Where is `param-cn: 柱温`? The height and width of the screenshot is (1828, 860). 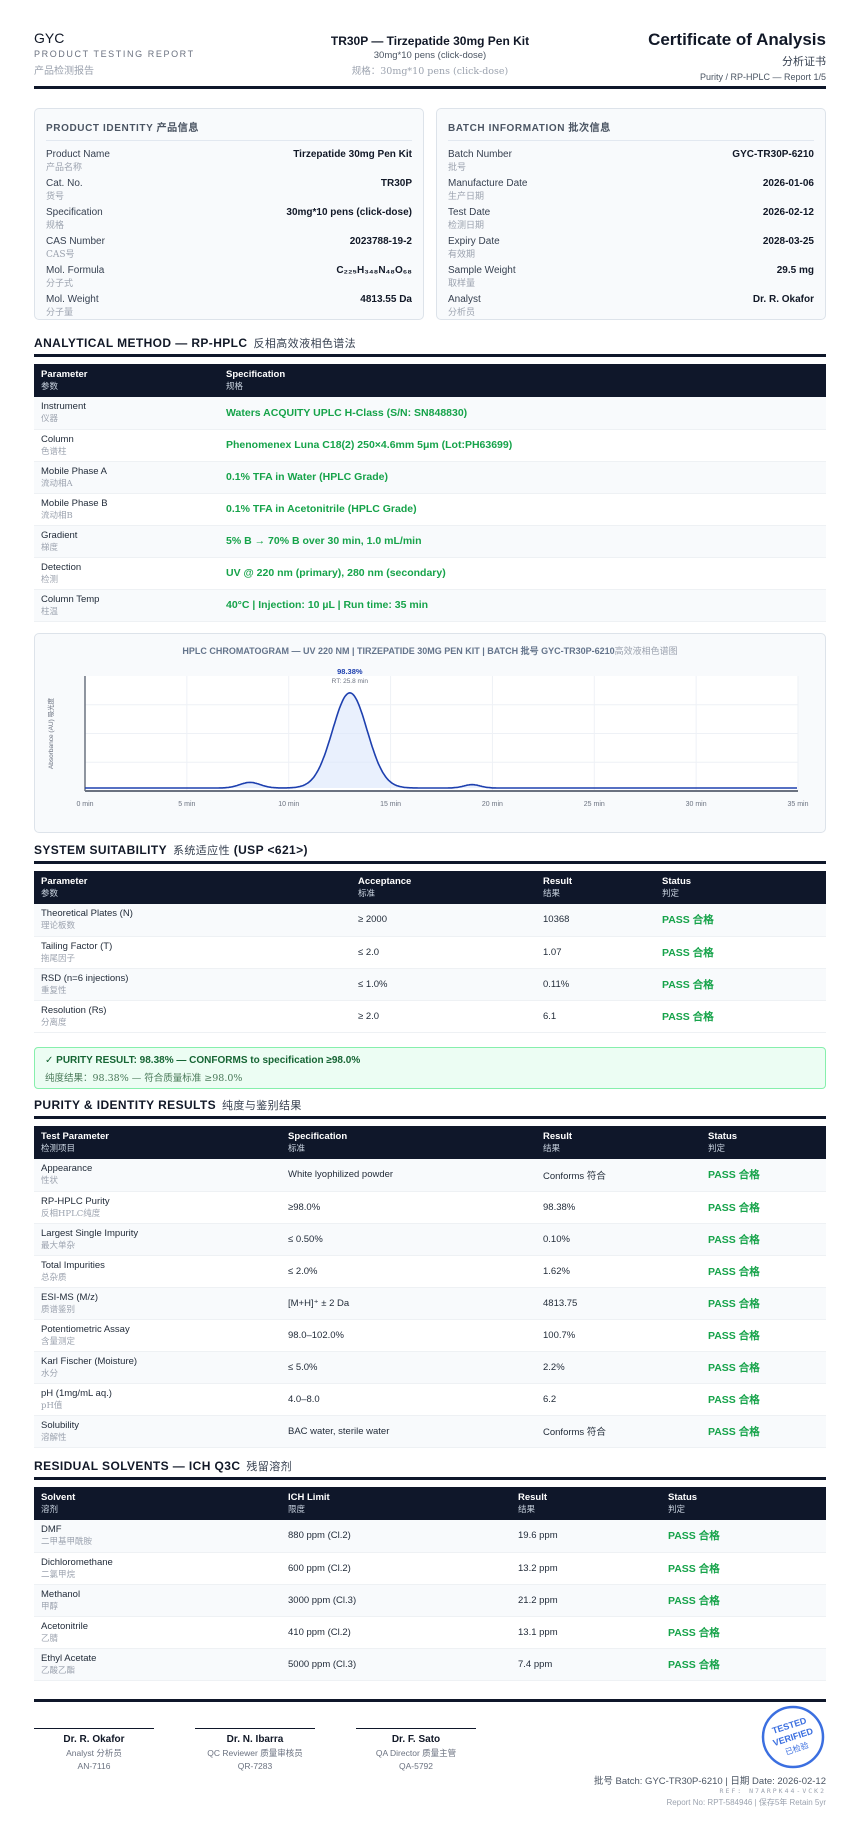 param-cn: 柱温 is located at coordinates (50, 611).